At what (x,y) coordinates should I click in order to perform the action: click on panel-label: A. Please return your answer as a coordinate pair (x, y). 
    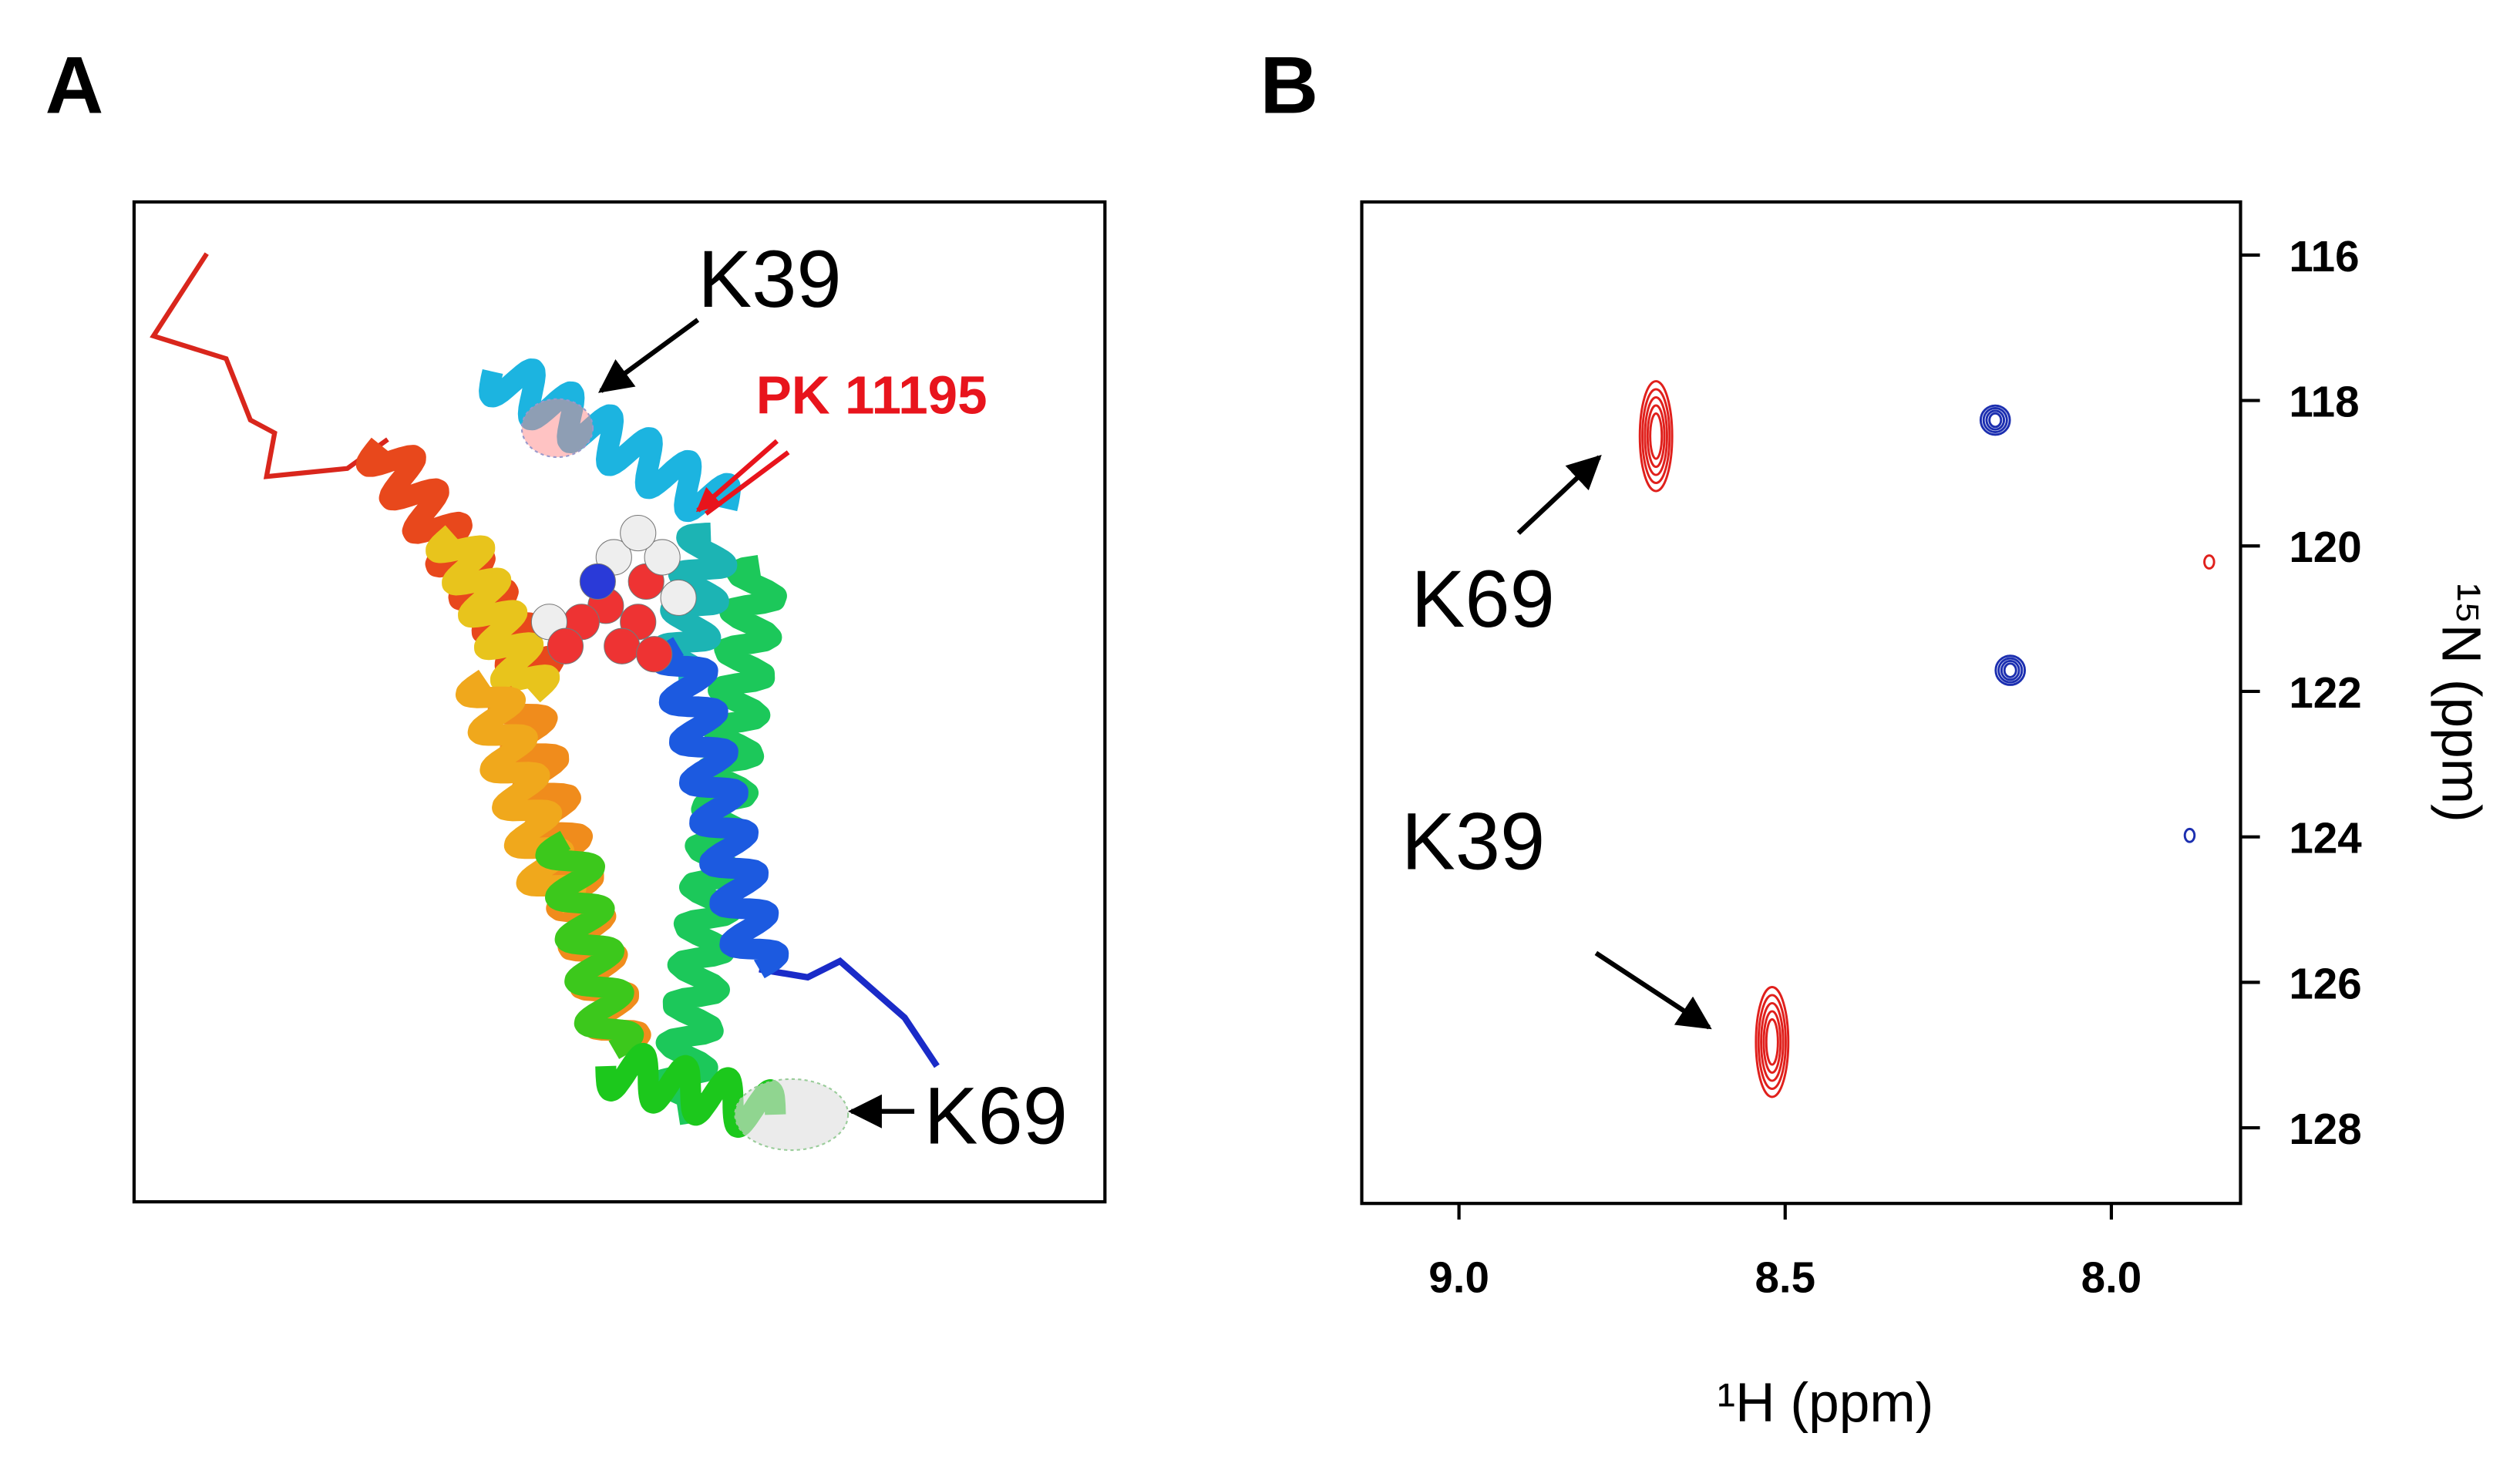
    Looking at the image, I should click on (75, 86).